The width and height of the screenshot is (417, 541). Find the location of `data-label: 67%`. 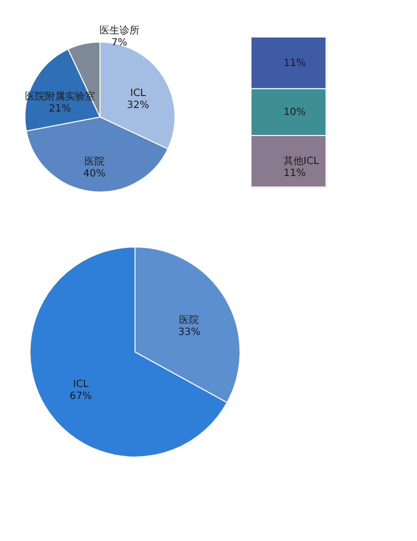

data-label: 67% is located at coordinates (81, 396).